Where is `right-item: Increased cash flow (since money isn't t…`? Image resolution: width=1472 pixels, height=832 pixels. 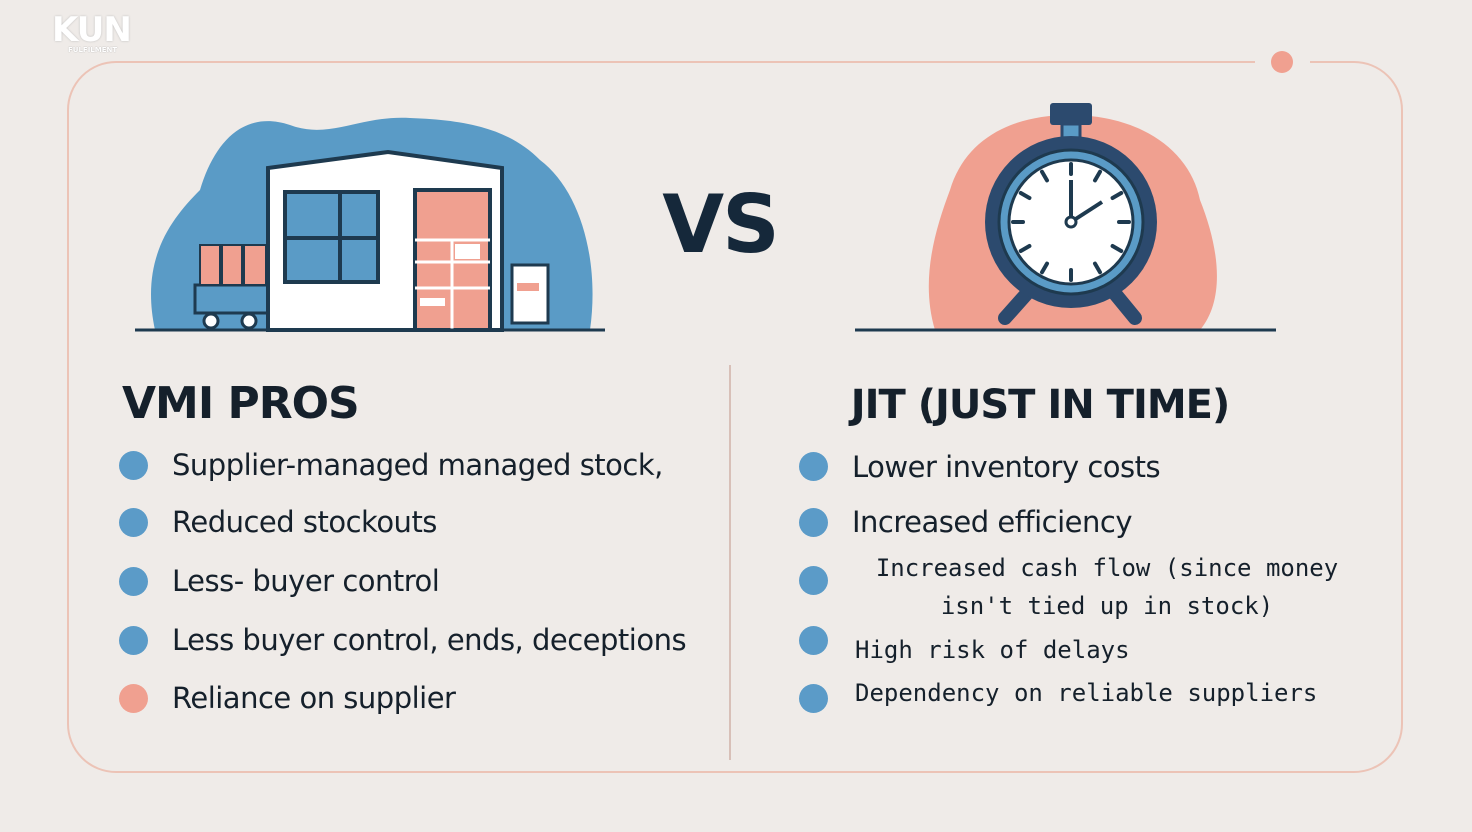
right-item: Increased cash flow (since money isn't t… is located at coordinates (1107, 587).